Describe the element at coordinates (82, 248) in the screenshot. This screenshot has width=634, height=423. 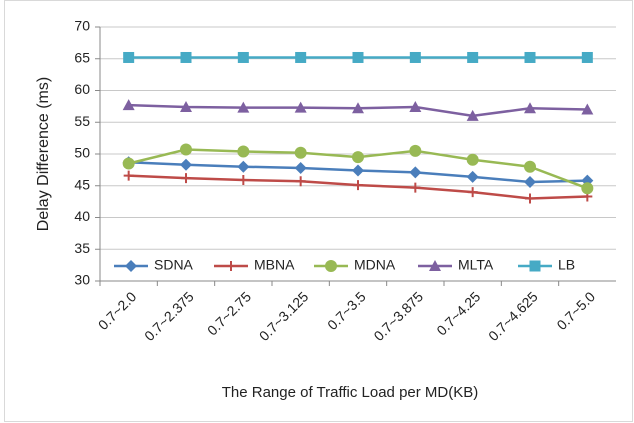
I see `y-tick-label: 35` at that location.